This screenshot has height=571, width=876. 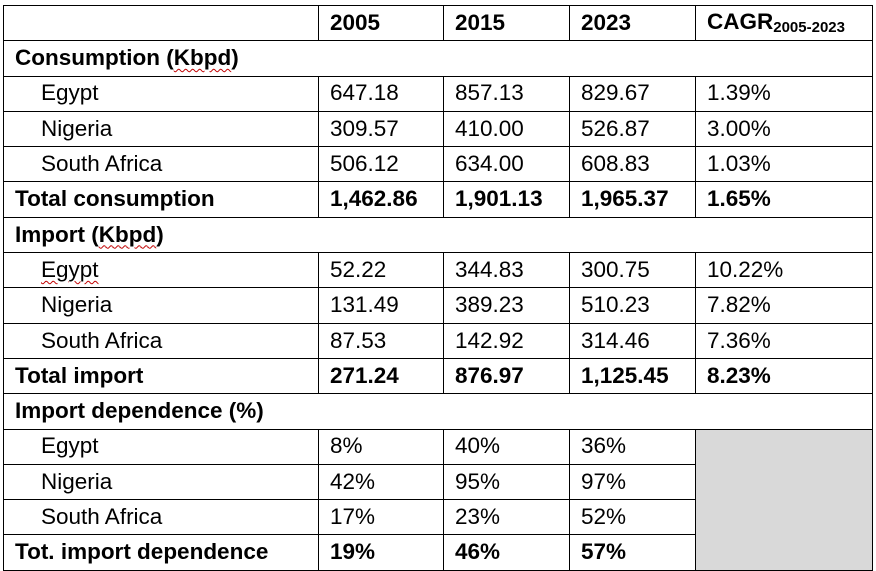 What do you see at coordinates (381, 552) in the screenshot?
I see `total-value-cell: 19%` at bounding box center [381, 552].